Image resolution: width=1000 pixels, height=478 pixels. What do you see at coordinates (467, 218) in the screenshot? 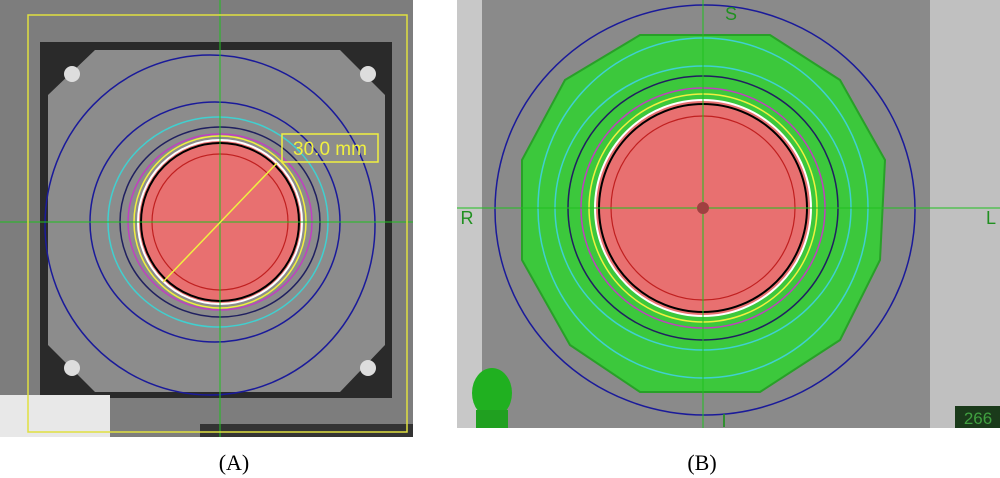
I see `orientation-left: R` at bounding box center [467, 218].